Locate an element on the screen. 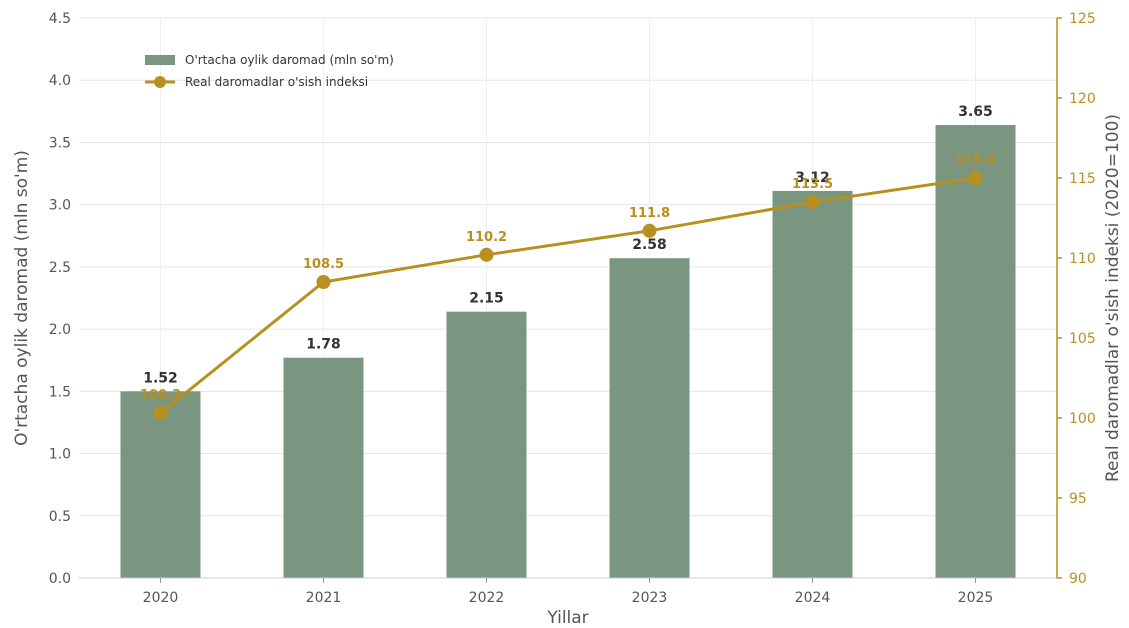  x-tick-label: 2021 is located at coordinates (324, 598).